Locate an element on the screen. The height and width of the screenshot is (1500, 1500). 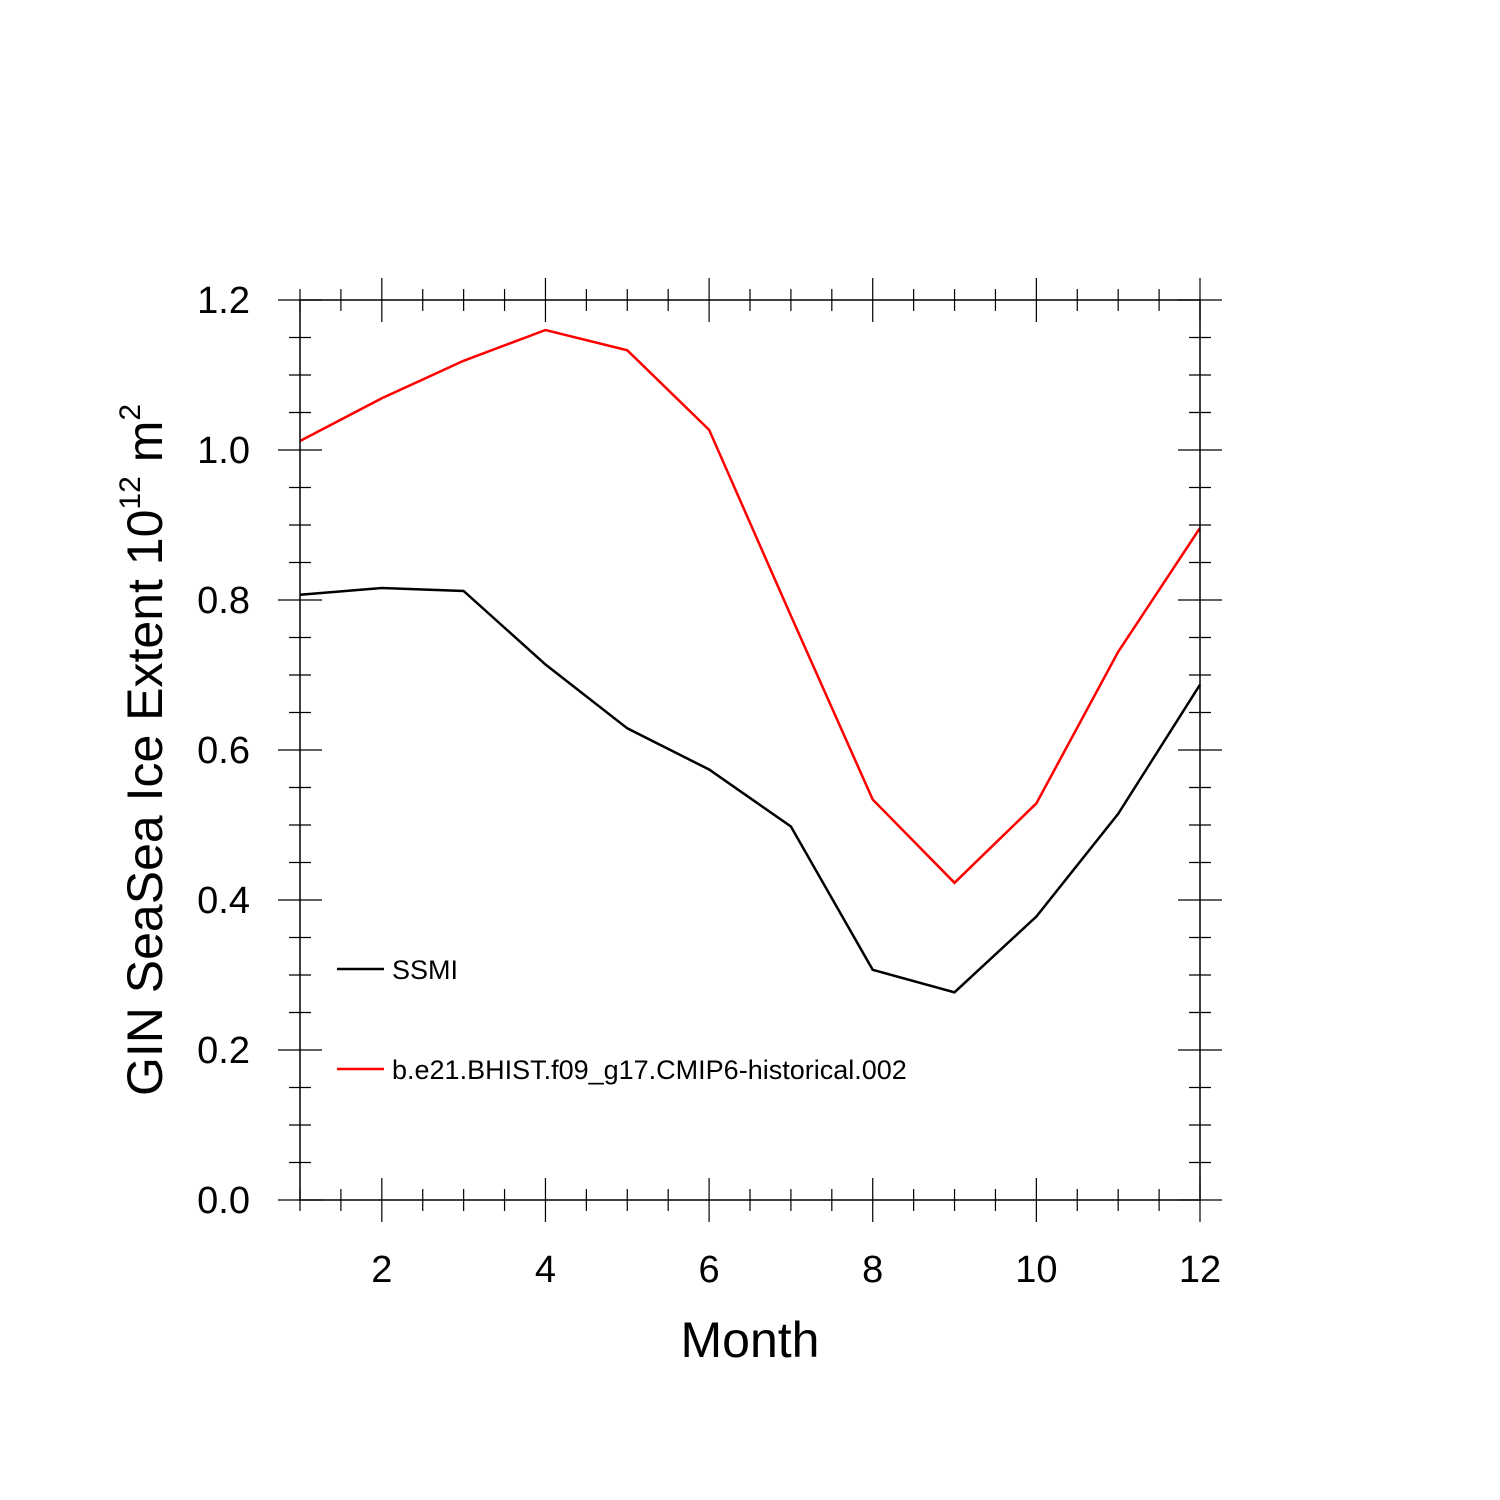
x-tick-label: 2 is located at coordinates (381, 1270).